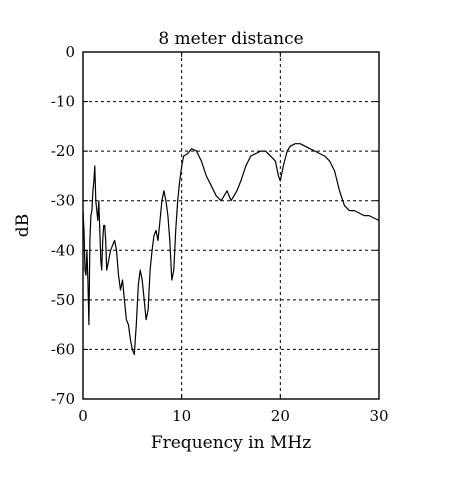 This screenshot has height=480, width=452. What do you see at coordinates (63, 300) in the screenshot?
I see `y-tick-label: -50` at bounding box center [63, 300].